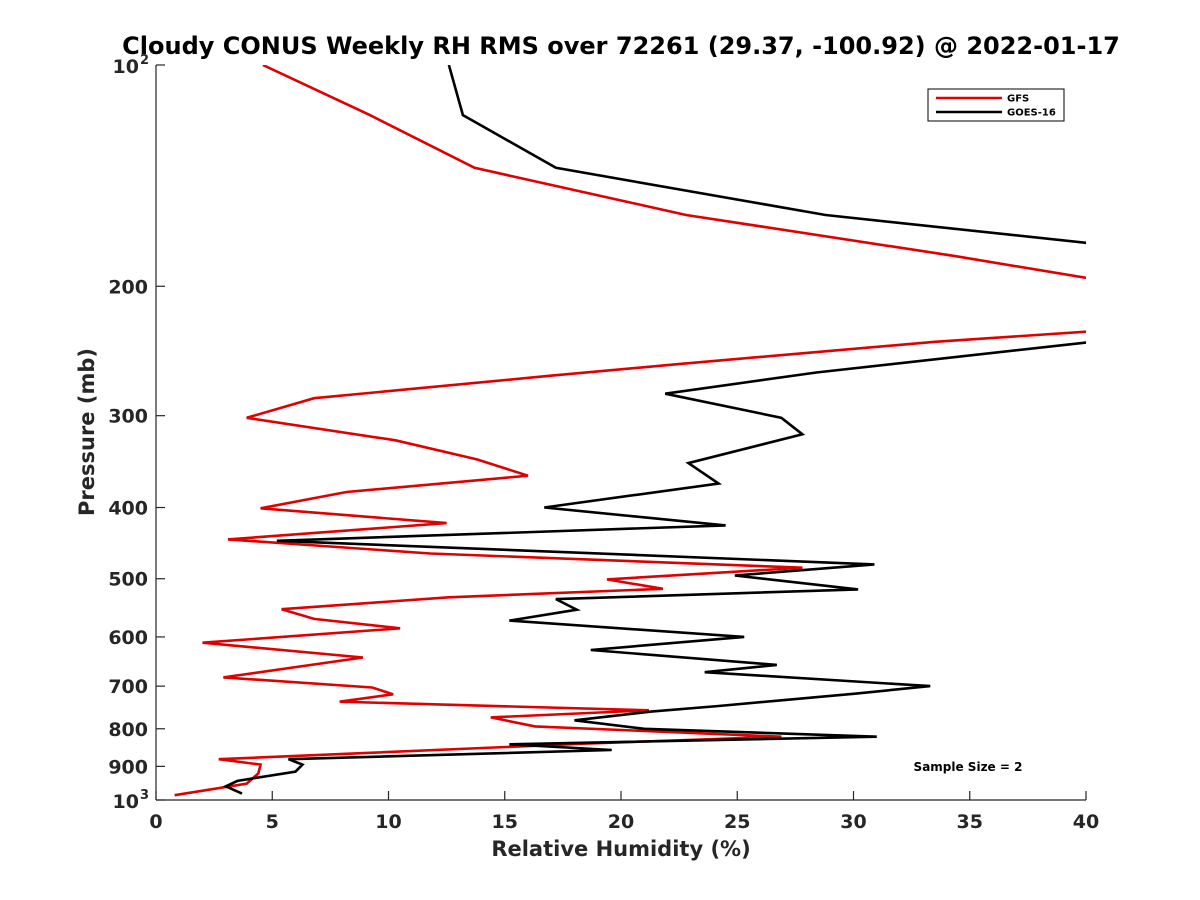 The image size is (1200, 900). Describe the element at coordinates (144, 795) in the screenshot. I see `y-tick-label-exponent: 3` at that location.